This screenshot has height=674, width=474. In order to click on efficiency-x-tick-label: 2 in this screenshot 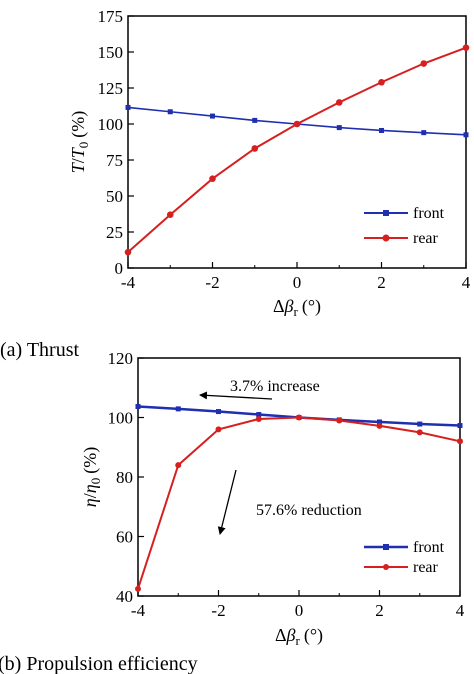, I will do `click(379, 610)`.